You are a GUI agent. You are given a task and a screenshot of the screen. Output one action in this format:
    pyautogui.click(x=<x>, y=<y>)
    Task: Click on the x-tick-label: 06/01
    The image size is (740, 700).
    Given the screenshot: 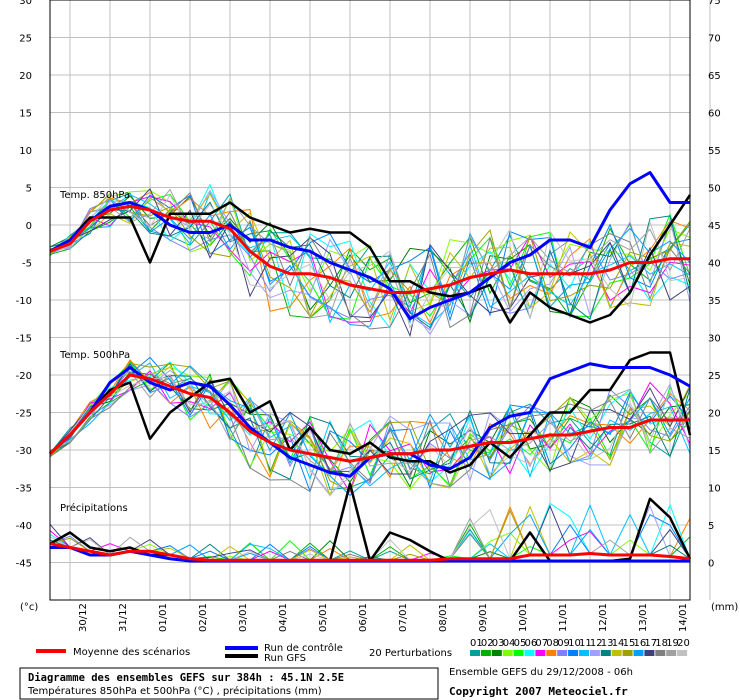 What is the action you would take?
    pyautogui.click(x=363, y=617)
    